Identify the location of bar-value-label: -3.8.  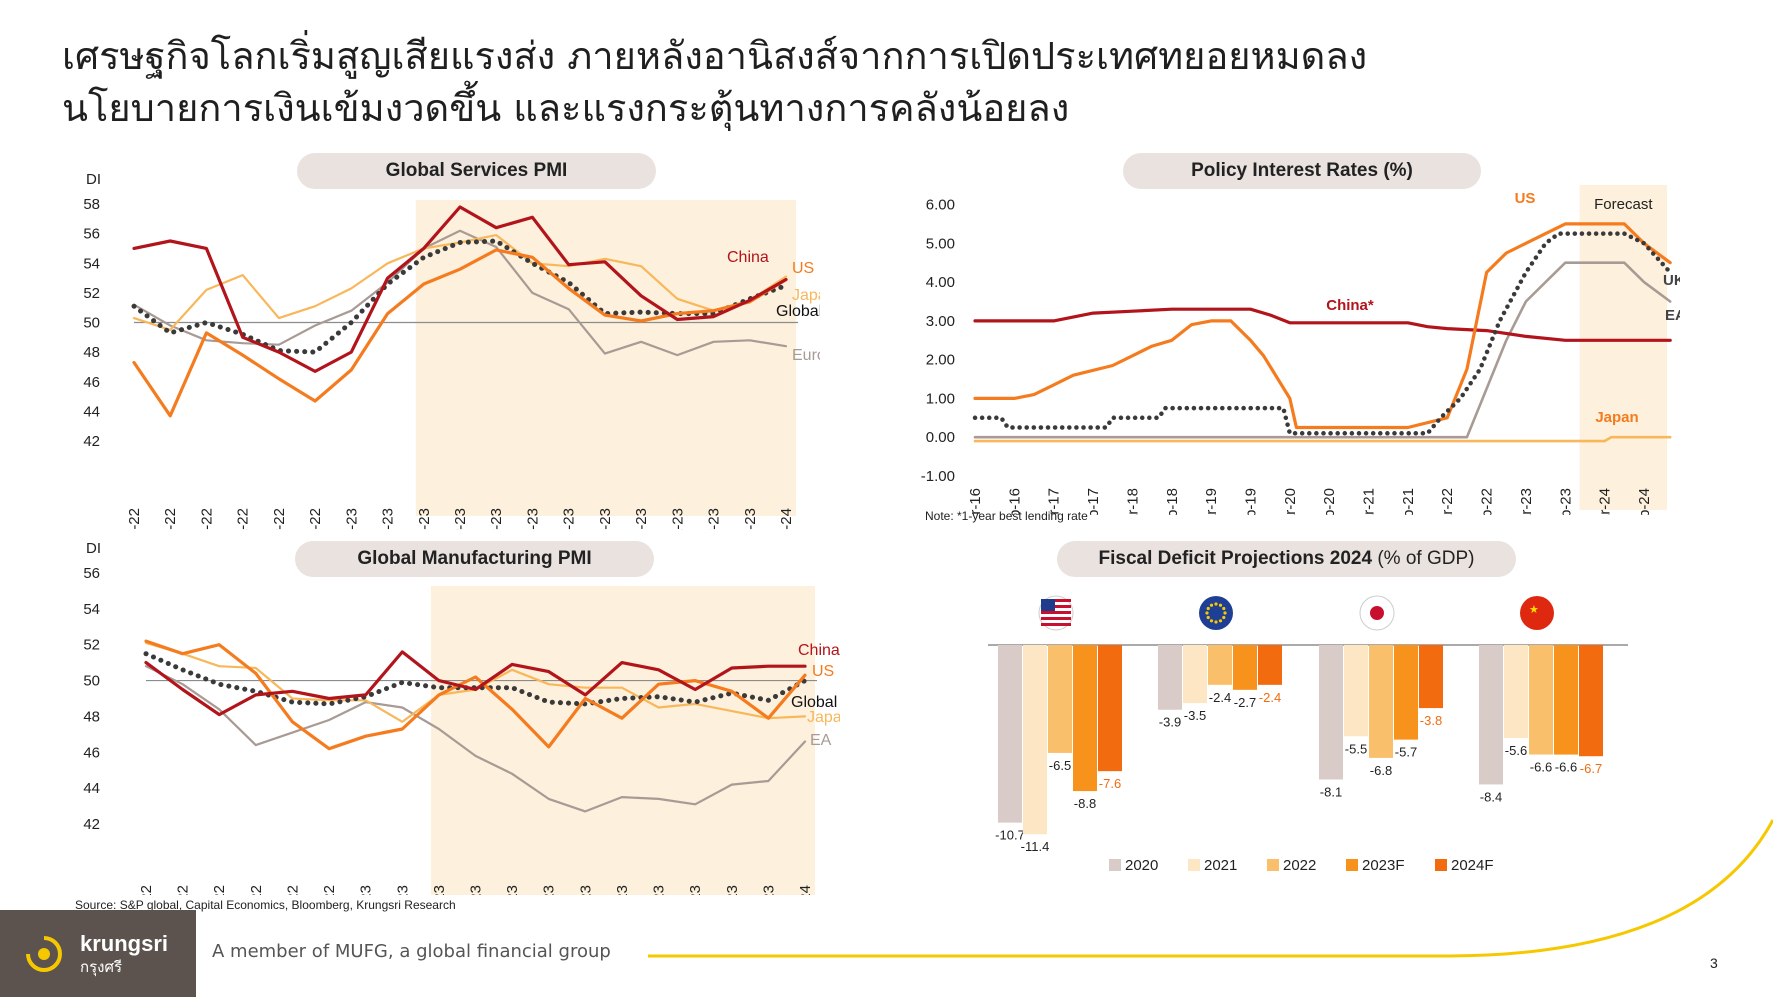
(1431, 720).